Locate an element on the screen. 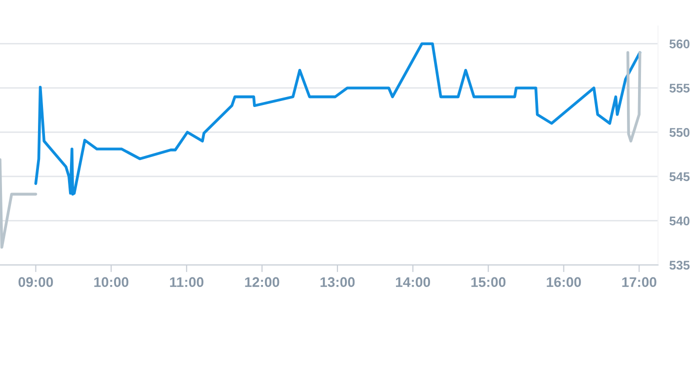 This screenshot has width=693, height=365. y-tick-label: 540 is located at coordinates (679, 221).